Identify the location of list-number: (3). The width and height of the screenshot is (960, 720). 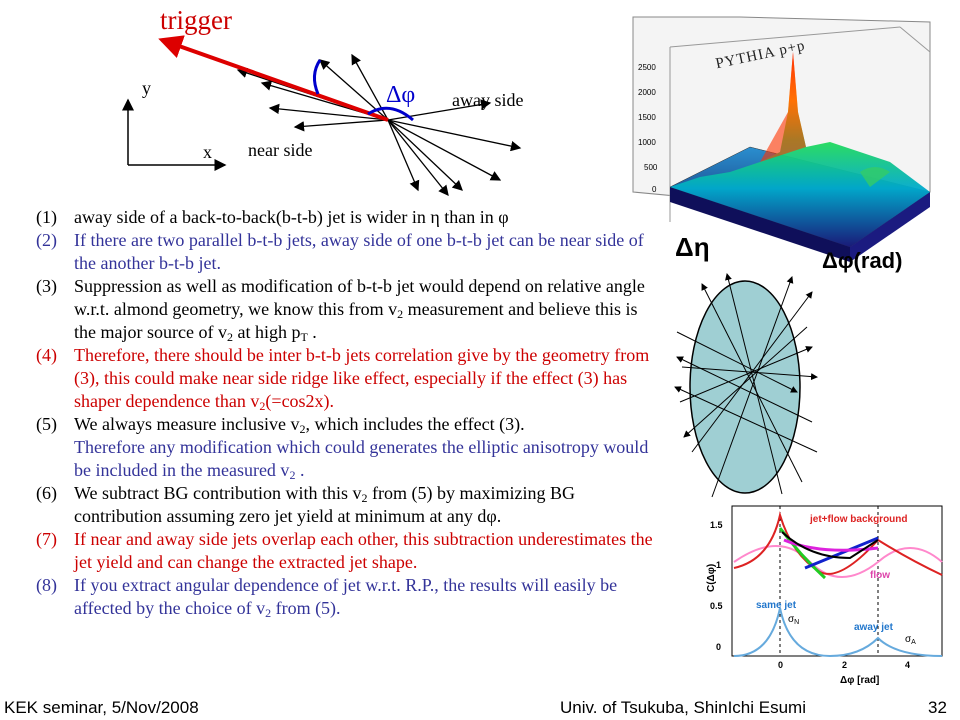
(46, 286).